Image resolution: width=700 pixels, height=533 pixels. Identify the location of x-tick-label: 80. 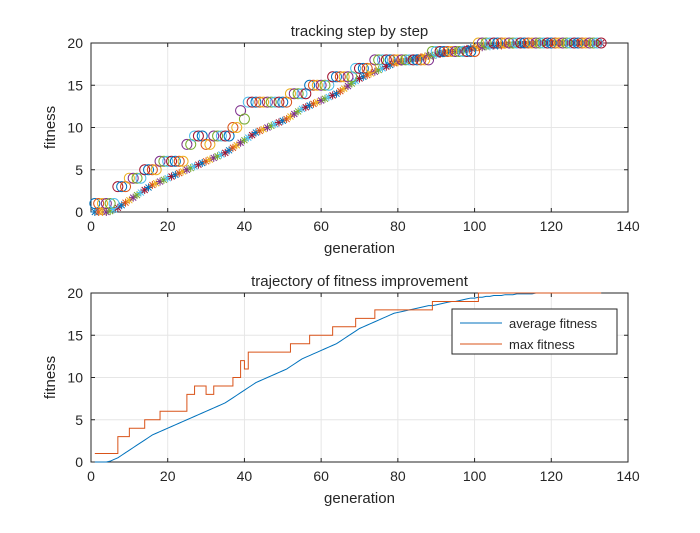
(398, 226).